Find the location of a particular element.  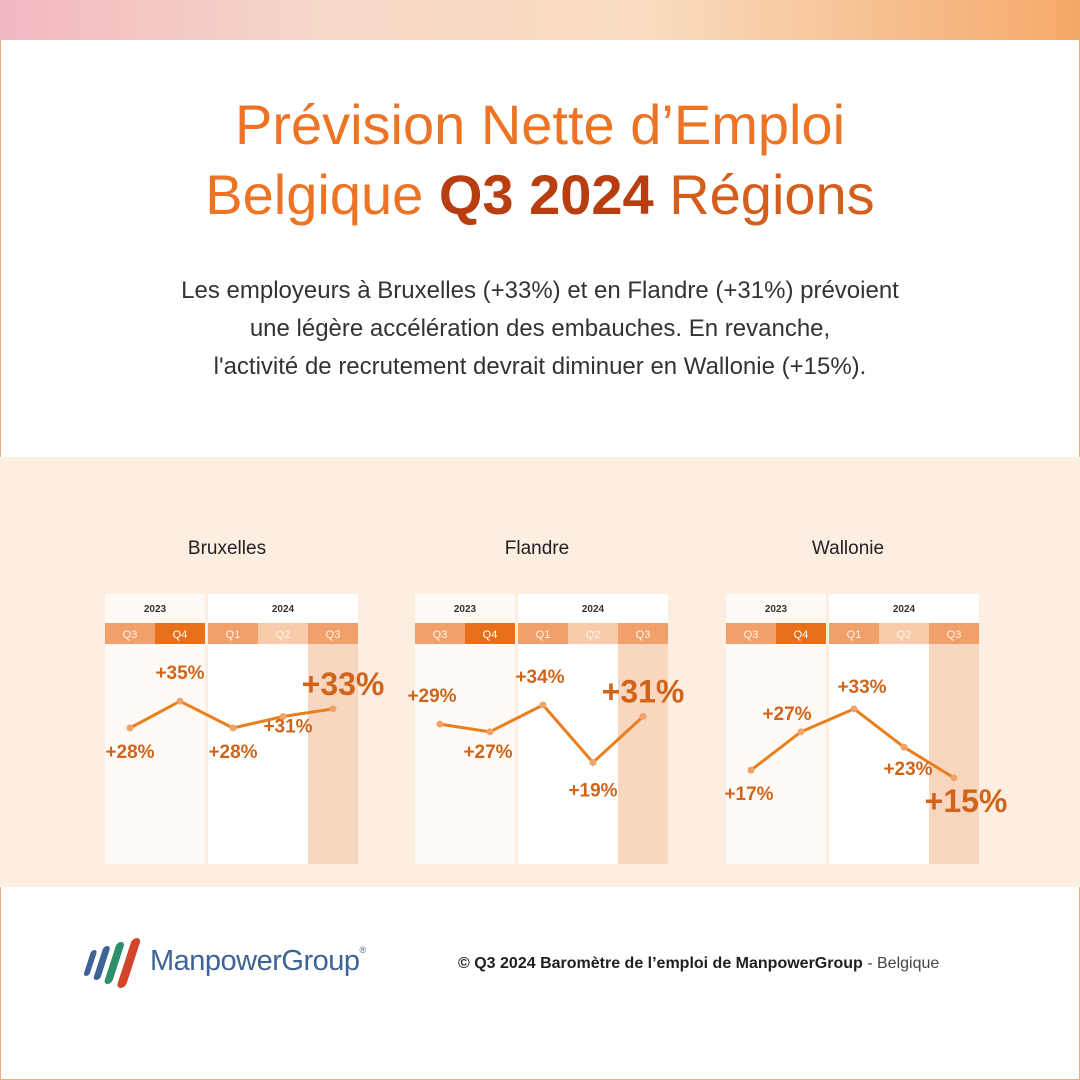

title-line-1-text: Prévision Nette d’Emploi is located at coordinates (540, 124).